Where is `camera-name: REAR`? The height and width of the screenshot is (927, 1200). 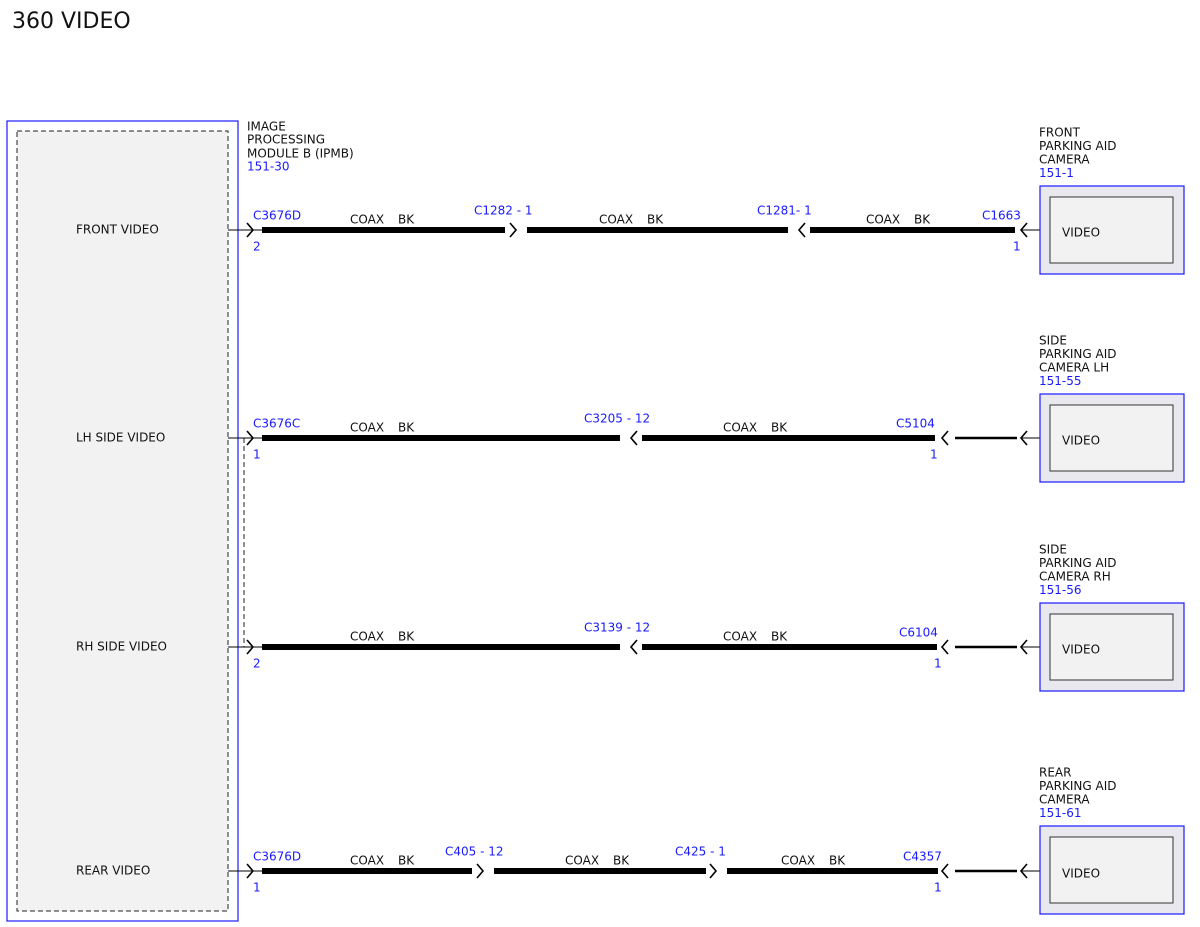
camera-name: REAR is located at coordinates (1055, 773).